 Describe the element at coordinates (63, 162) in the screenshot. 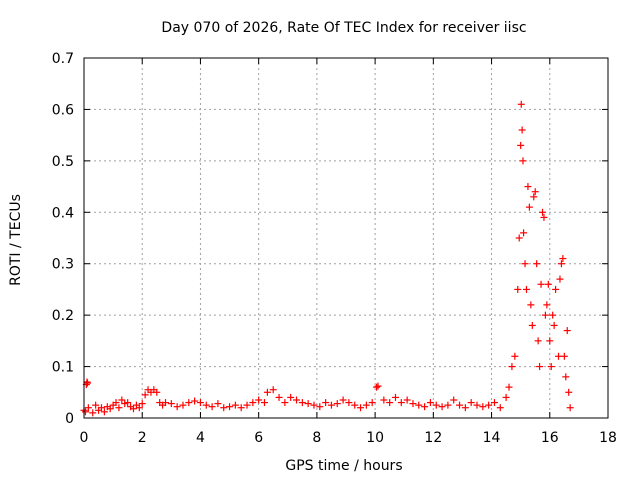

I see `y-tick-label: 0.5` at that location.